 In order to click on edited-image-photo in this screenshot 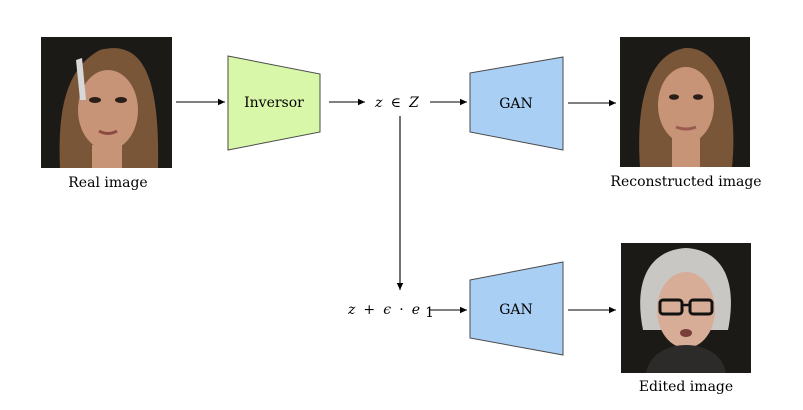, I will do `click(686, 308)`.